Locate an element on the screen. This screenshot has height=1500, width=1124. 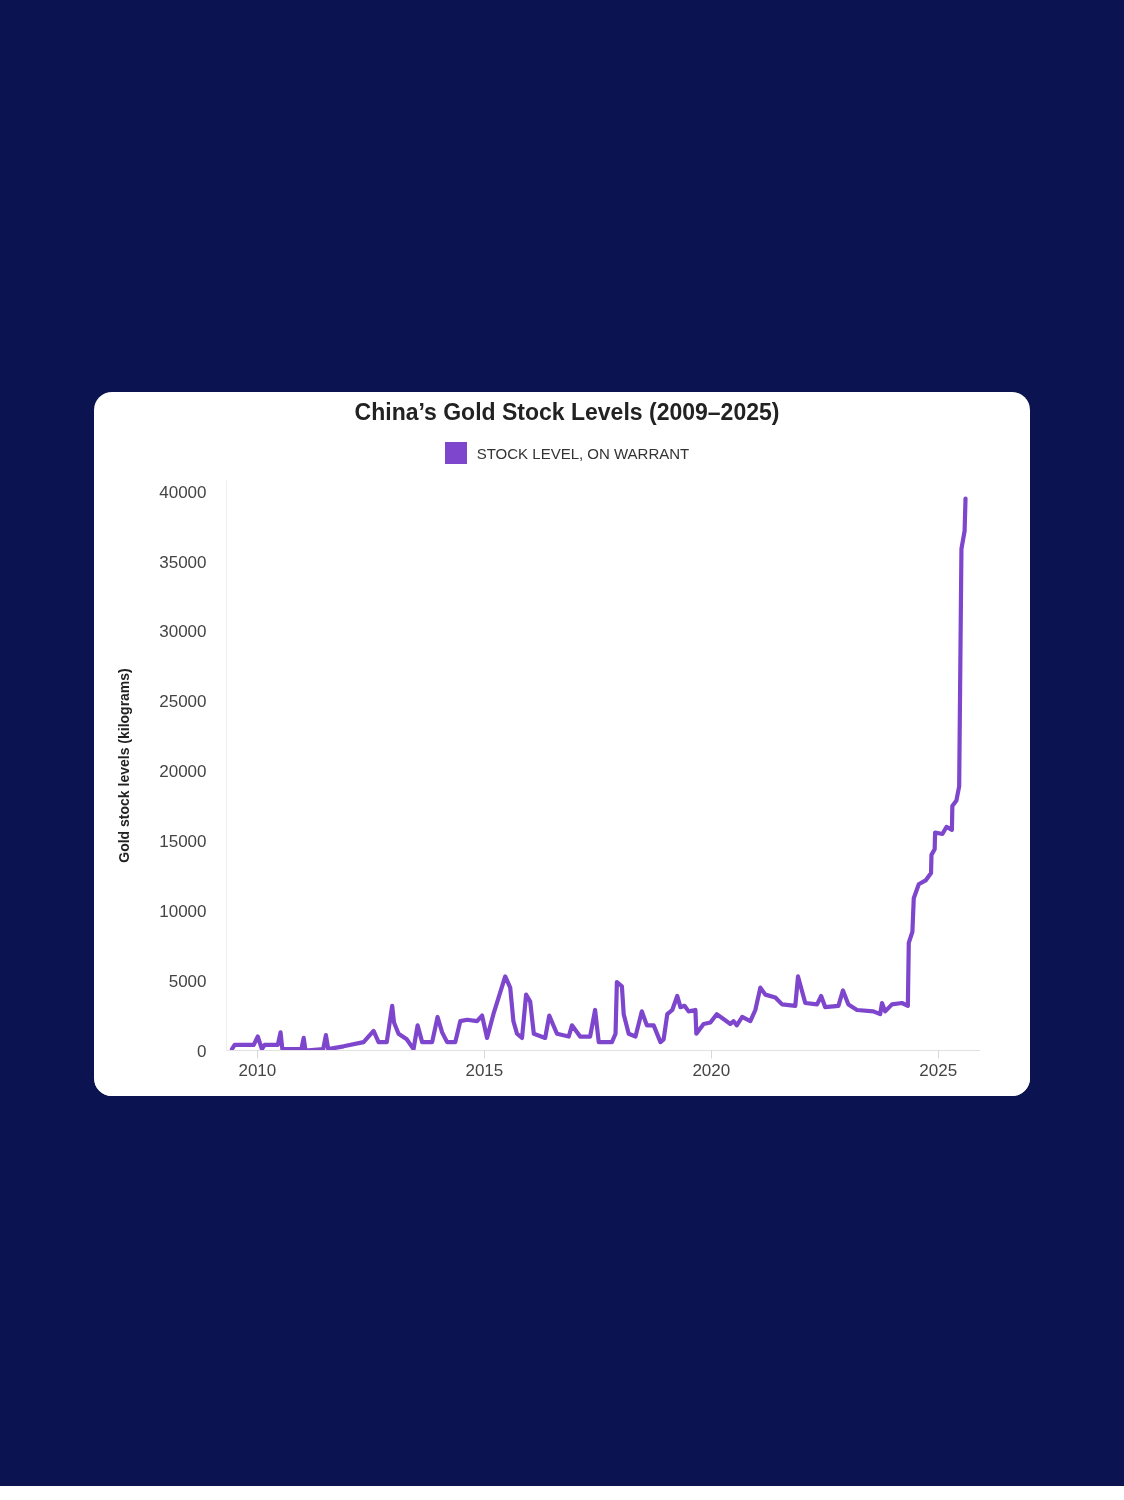
x-tick-label: 2020 is located at coordinates (711, 1070).